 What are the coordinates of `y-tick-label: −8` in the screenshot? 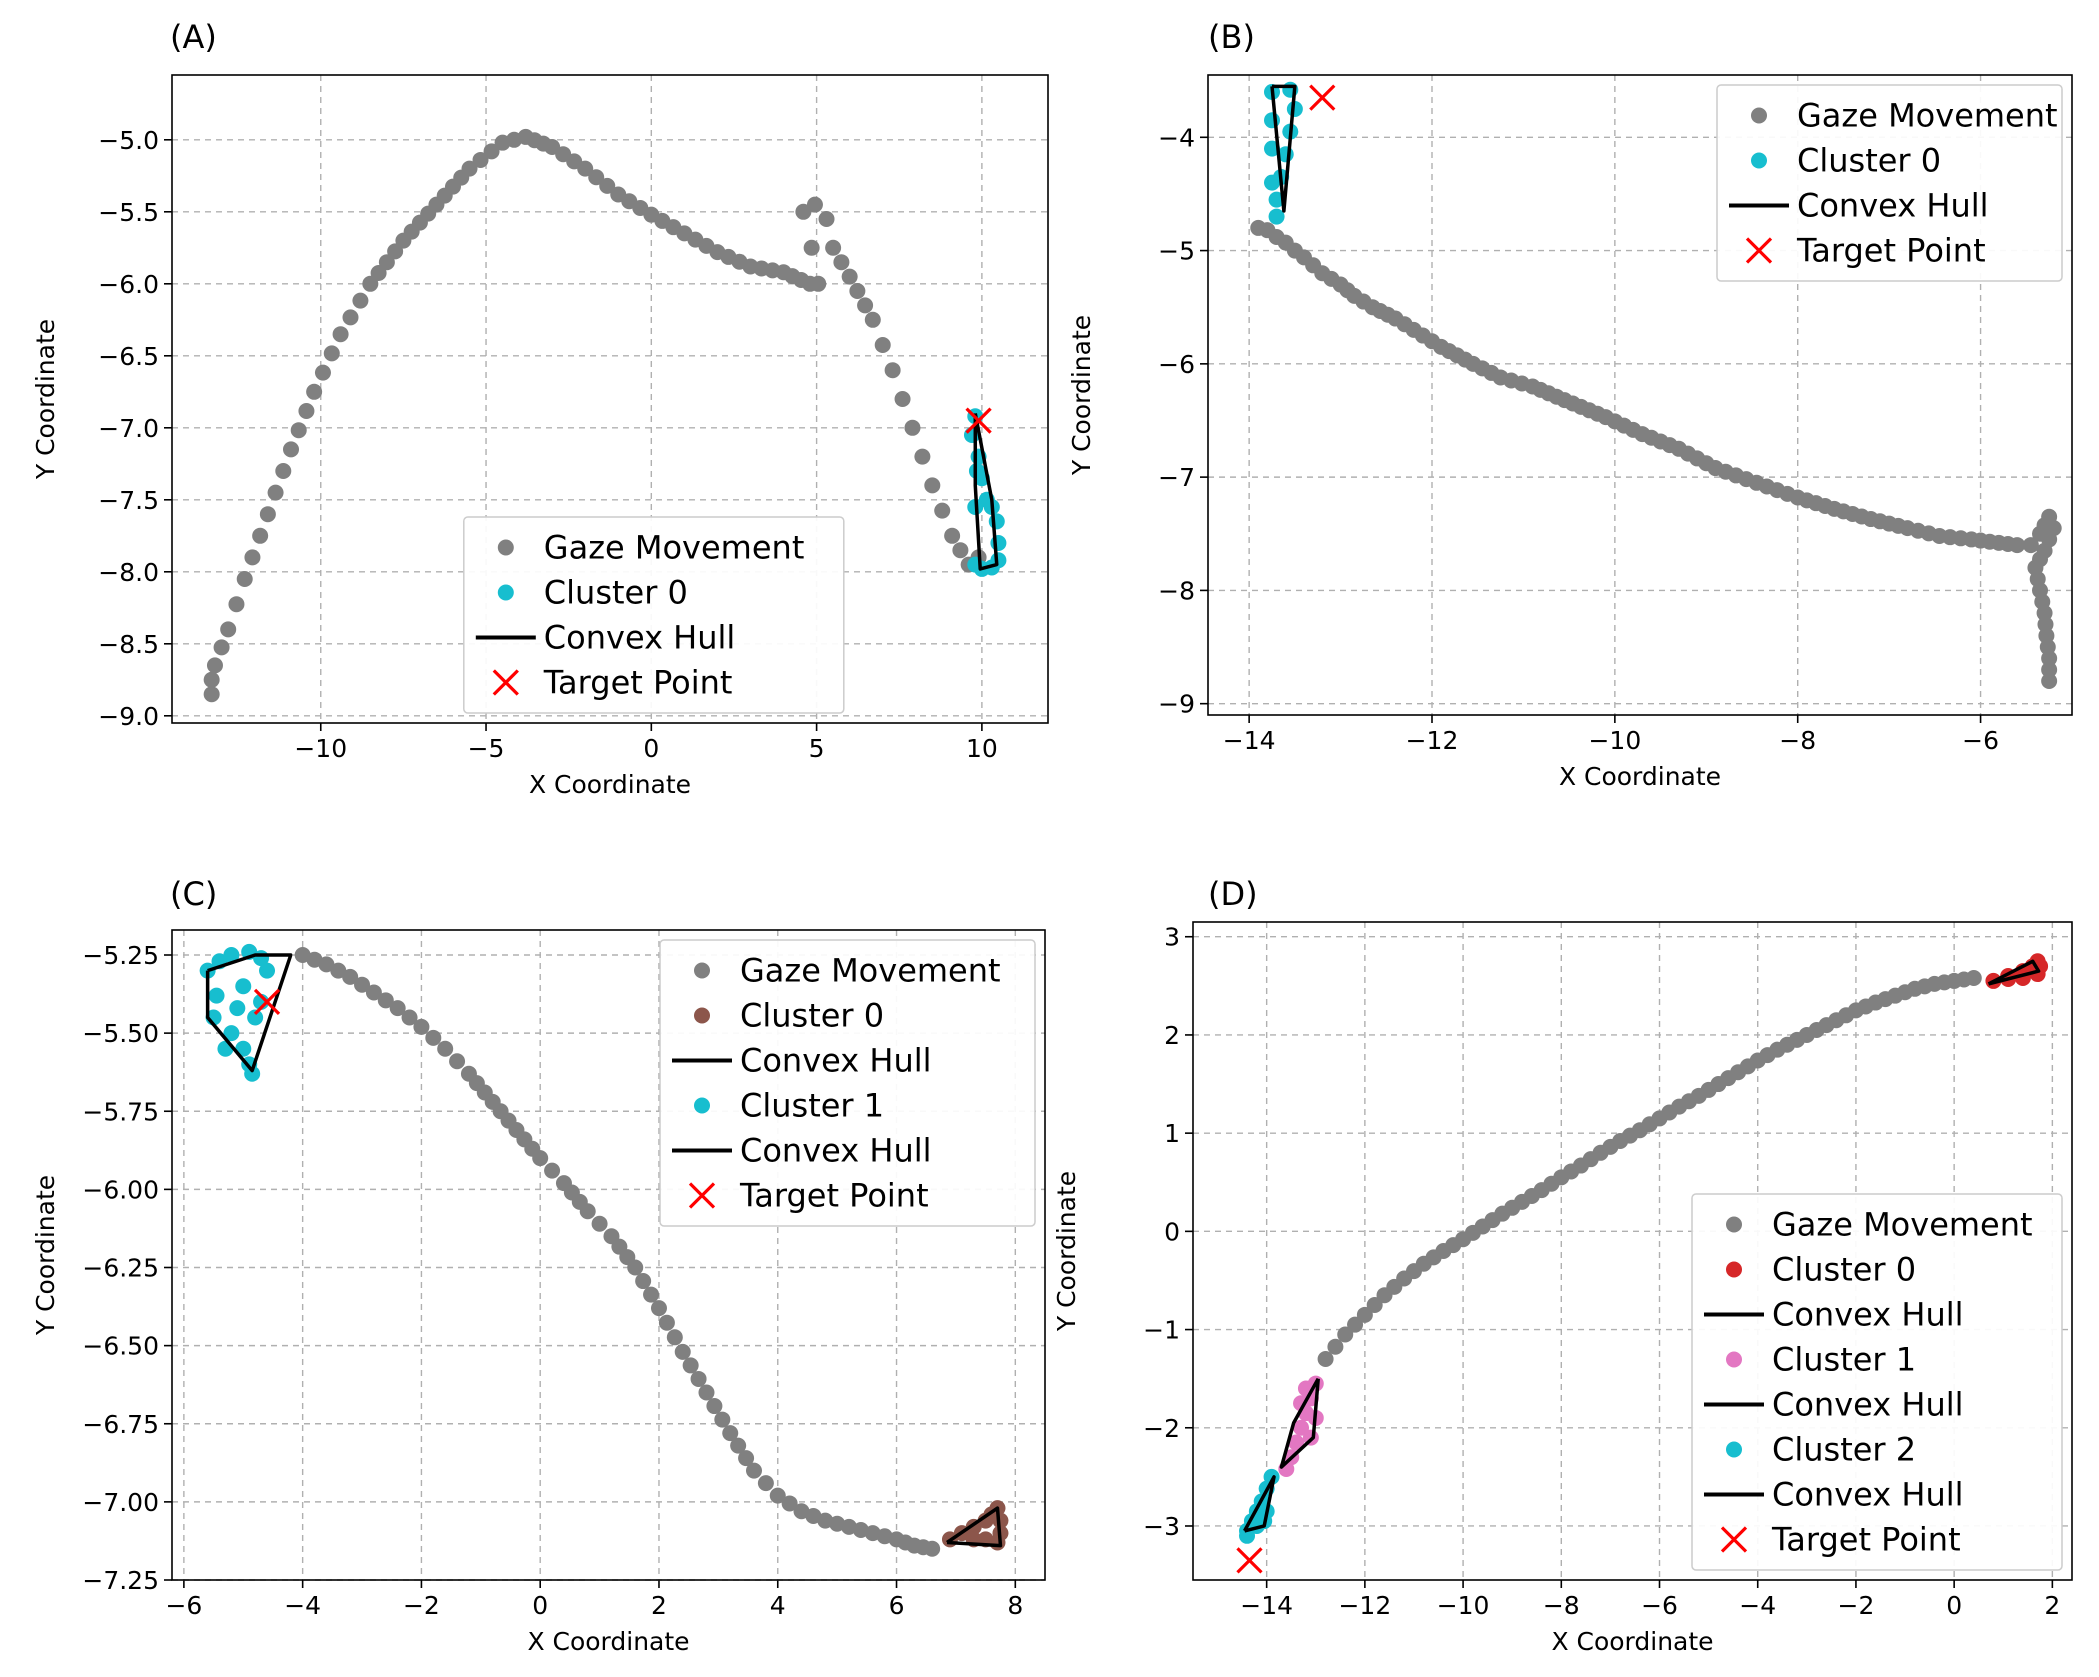 It's located at (1176, 590).